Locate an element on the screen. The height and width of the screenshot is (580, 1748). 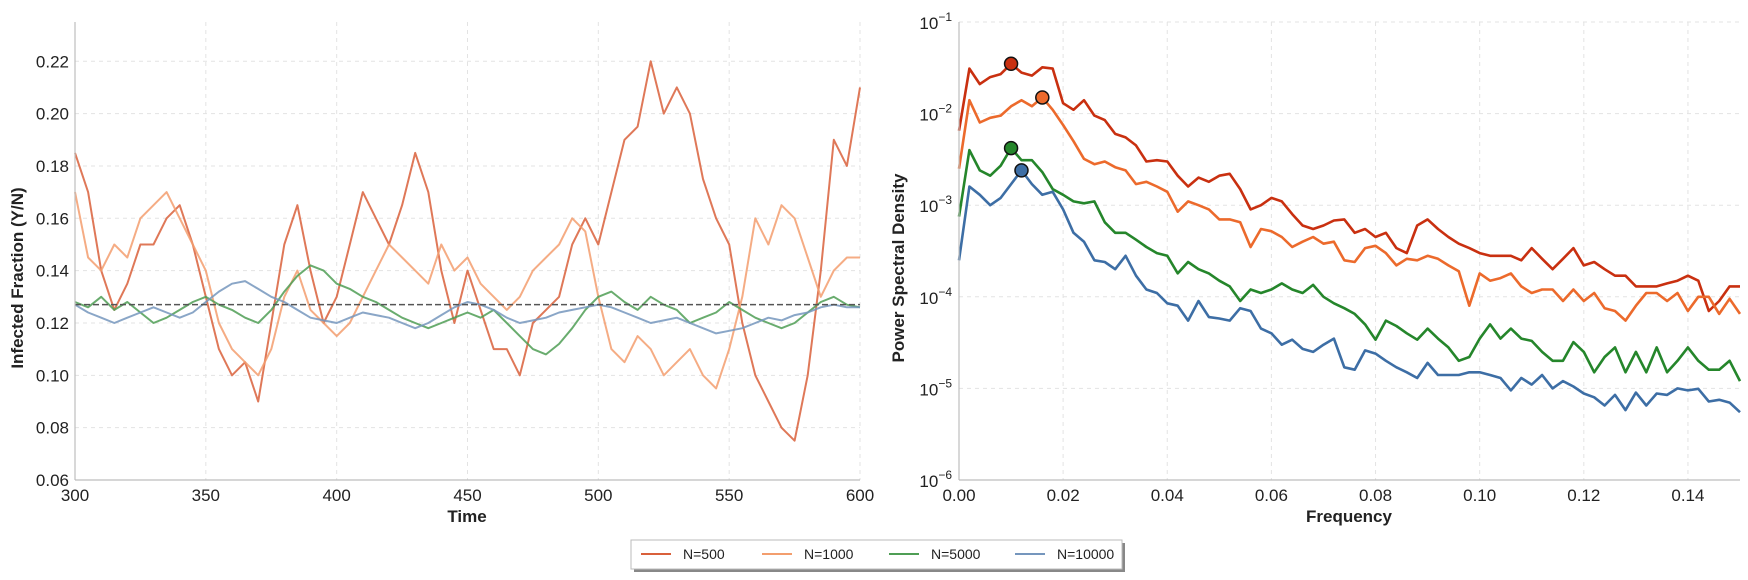
right-y-tick-label: 10⁻⁵ is located at coordinates (935, 387).